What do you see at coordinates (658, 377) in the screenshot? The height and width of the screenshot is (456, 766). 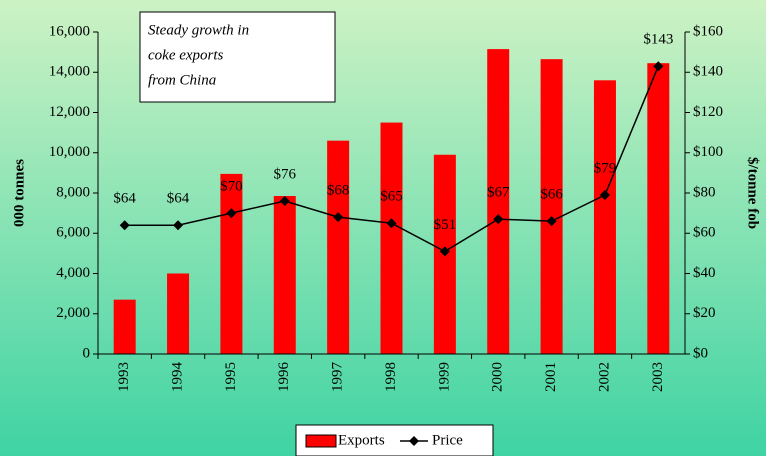 I see `x-tick-label: 2003` at bounding box center [658, 377].